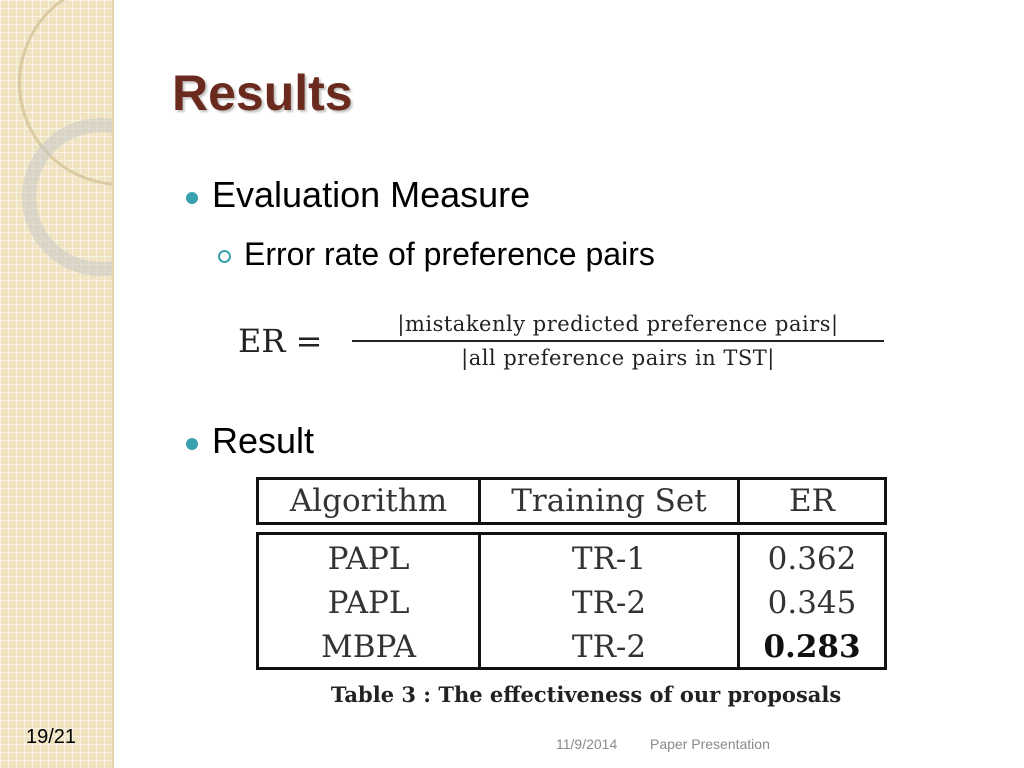  What do you see at coordinates (56, 384) in the screenshot?
I see `decorative-sidebar` at bounding box center [56, 384].